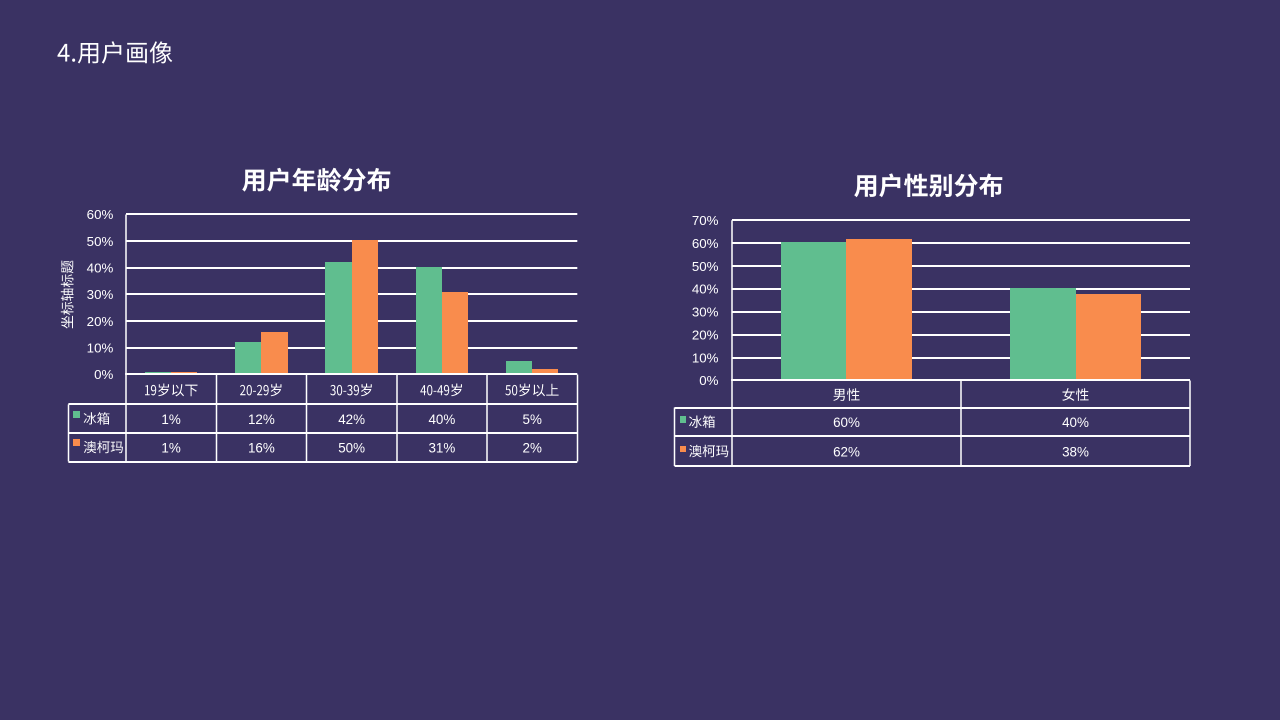 The height and width of the screenshot is (720, 1280). Describe the element at coordinates (705, 220) in the screenshot. I see `svg-text: 70%` at that location.